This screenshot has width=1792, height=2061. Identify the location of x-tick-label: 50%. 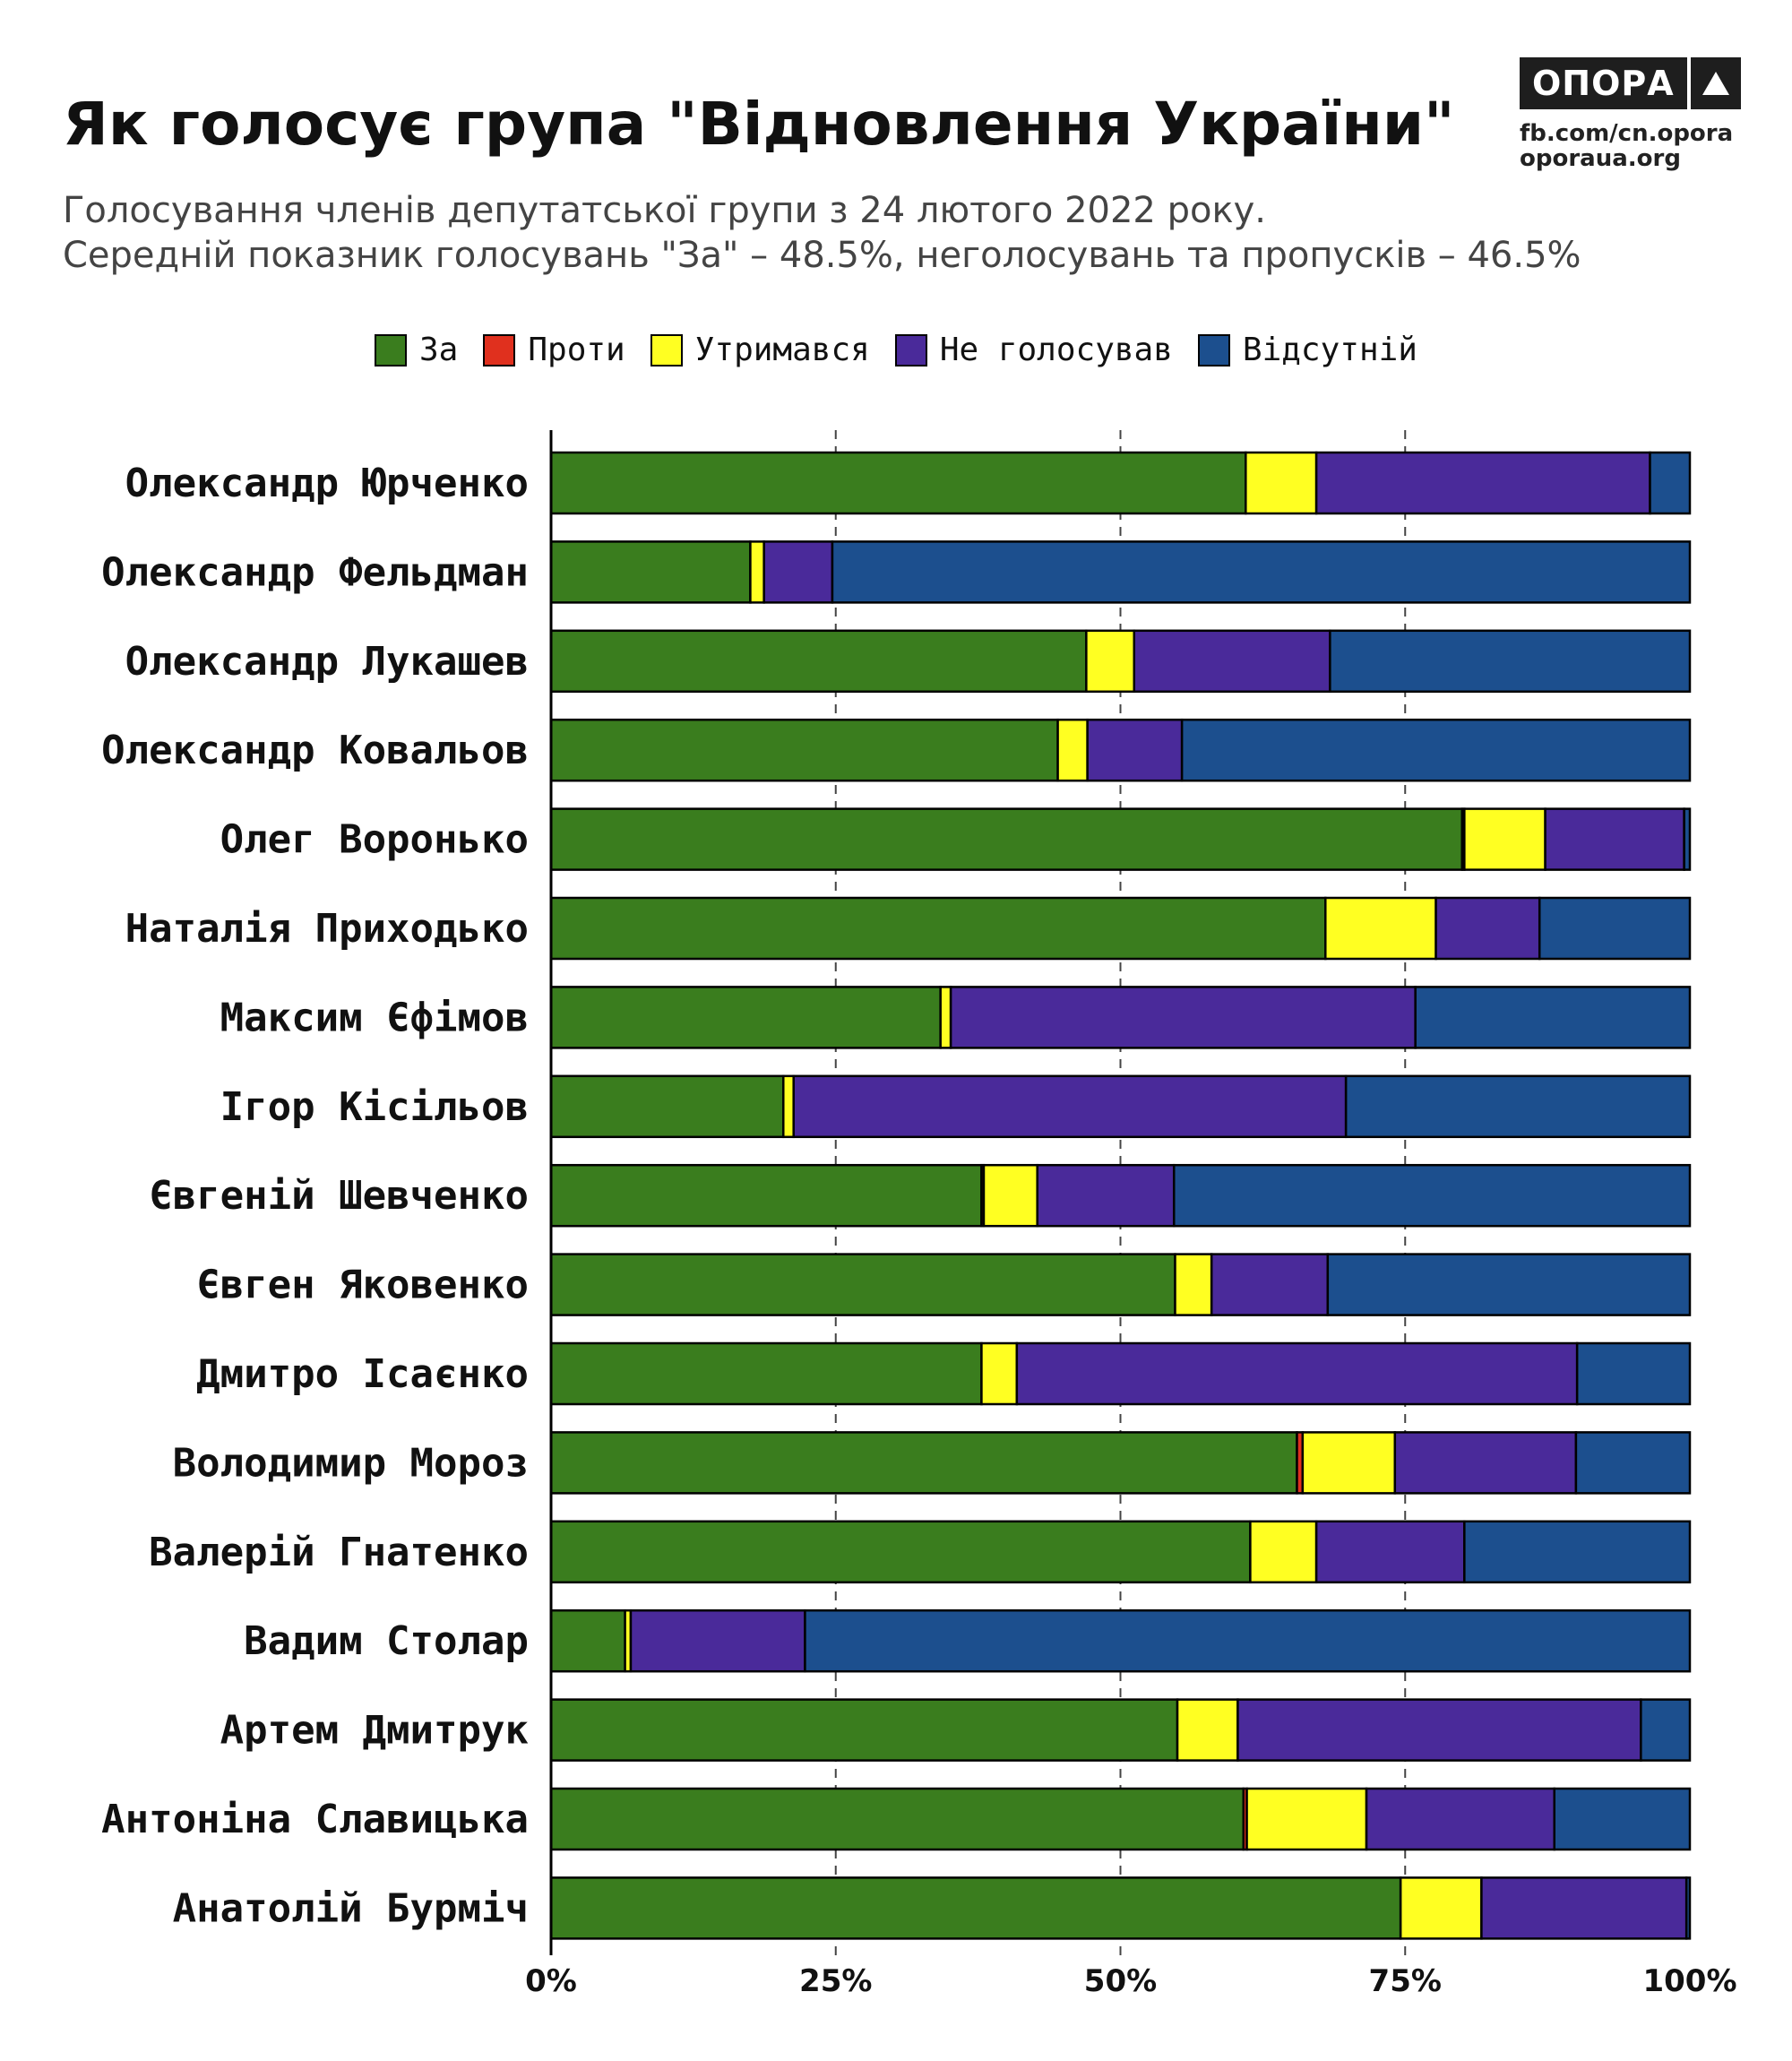
(1120, 1981).